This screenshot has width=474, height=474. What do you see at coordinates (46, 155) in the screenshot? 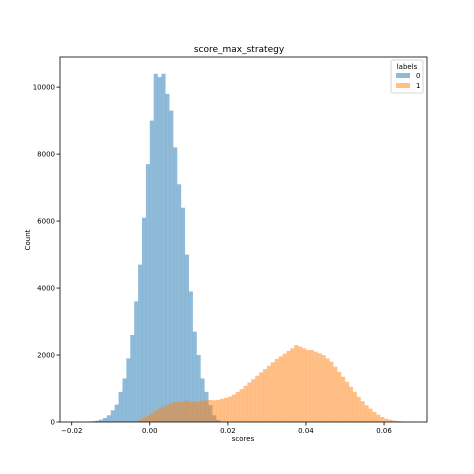
I see `y-tick-label: 8000` at bounding box center [46, 155].